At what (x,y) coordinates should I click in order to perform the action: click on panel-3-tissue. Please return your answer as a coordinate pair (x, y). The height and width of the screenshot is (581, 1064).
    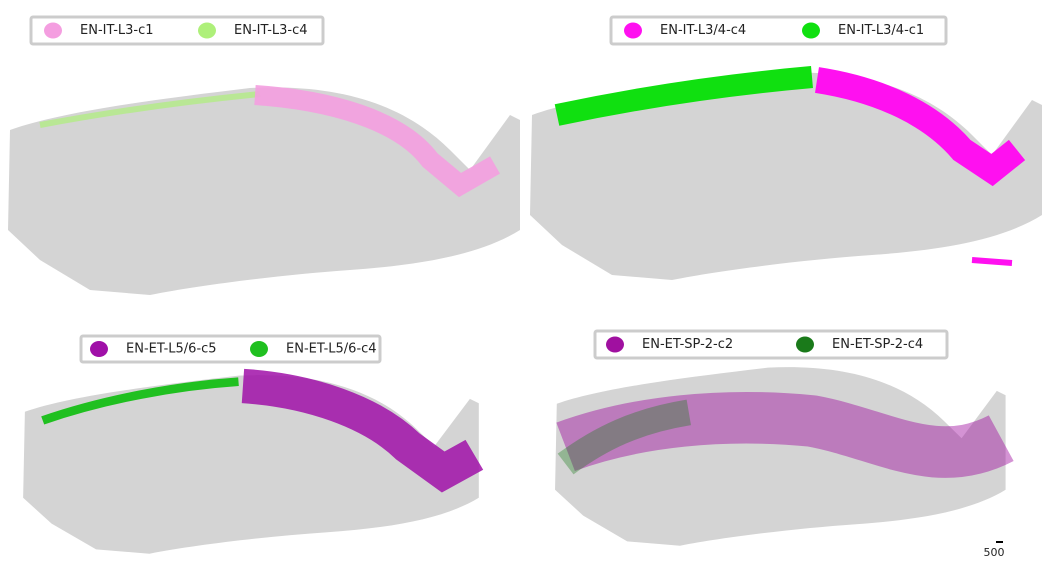
    Looking at the image, I should click on (253, 461).